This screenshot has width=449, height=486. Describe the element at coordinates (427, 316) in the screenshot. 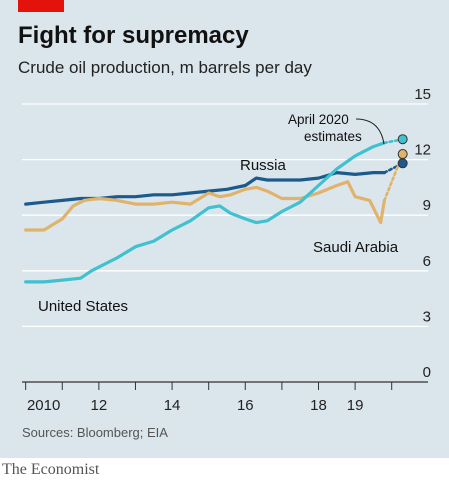

I see `y-tick-label: 3` at that location.